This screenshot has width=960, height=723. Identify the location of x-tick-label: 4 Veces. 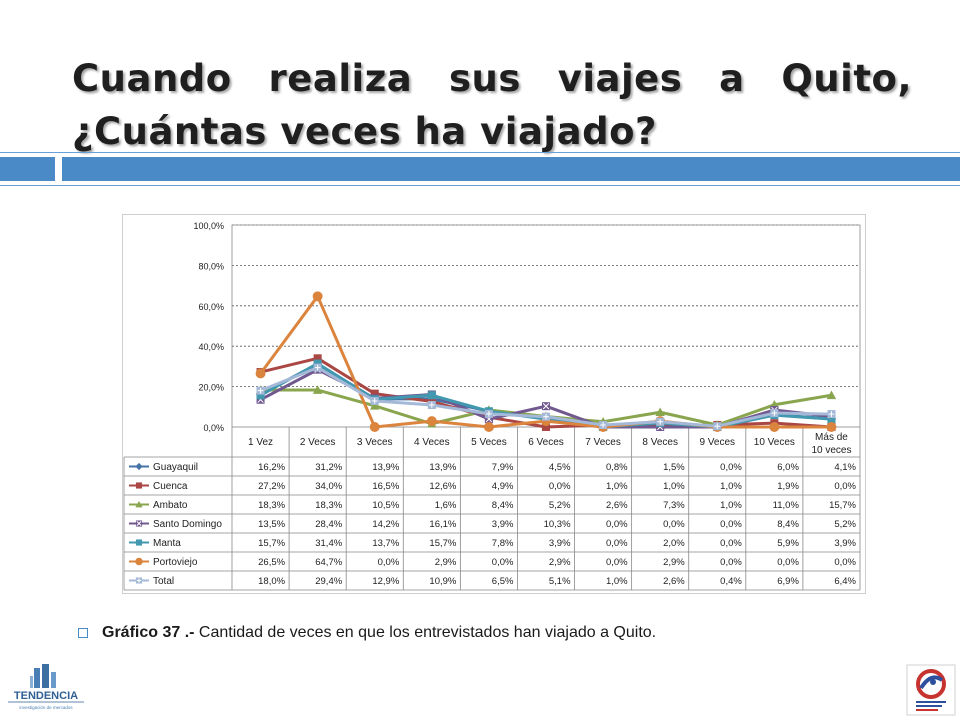
(432, 442).